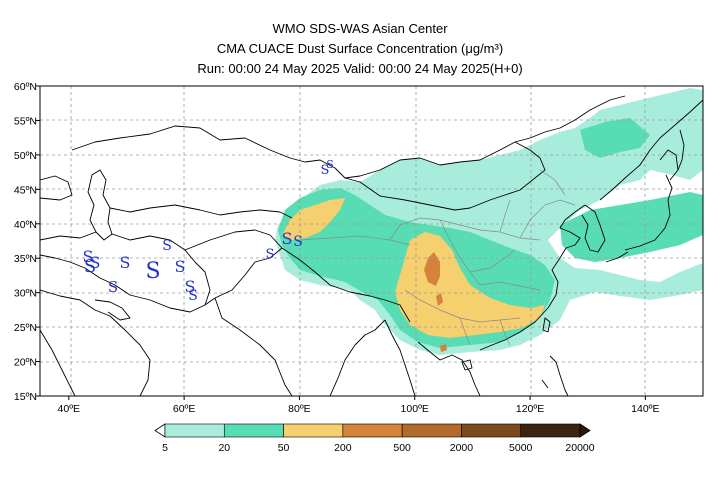 The width and height of the screenshot is (720, 480). I want to click on colorbar-level-label: 500, so click(402, 448).